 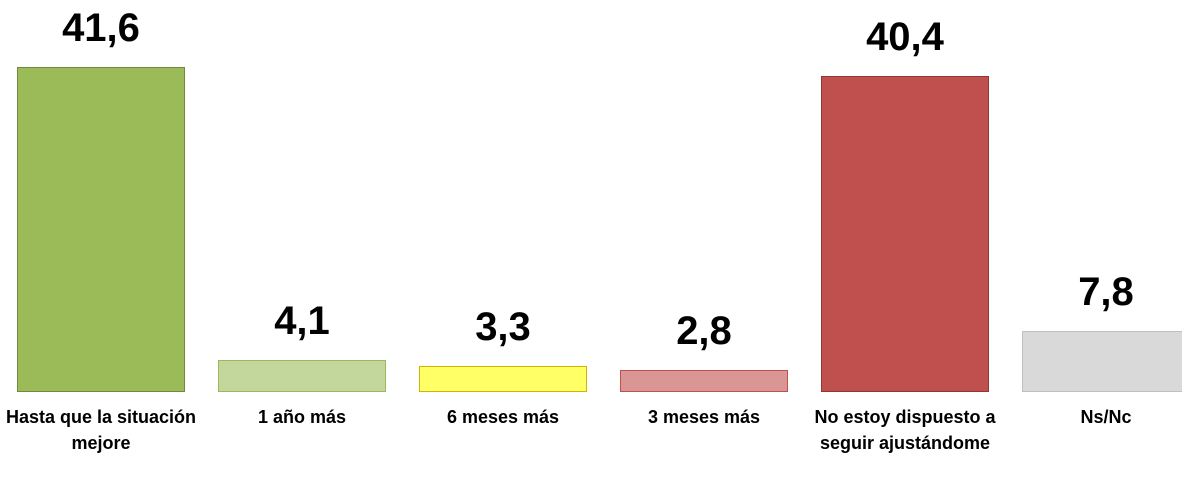 I want to click on value-label: 3,3, so click(x=503, y=327).